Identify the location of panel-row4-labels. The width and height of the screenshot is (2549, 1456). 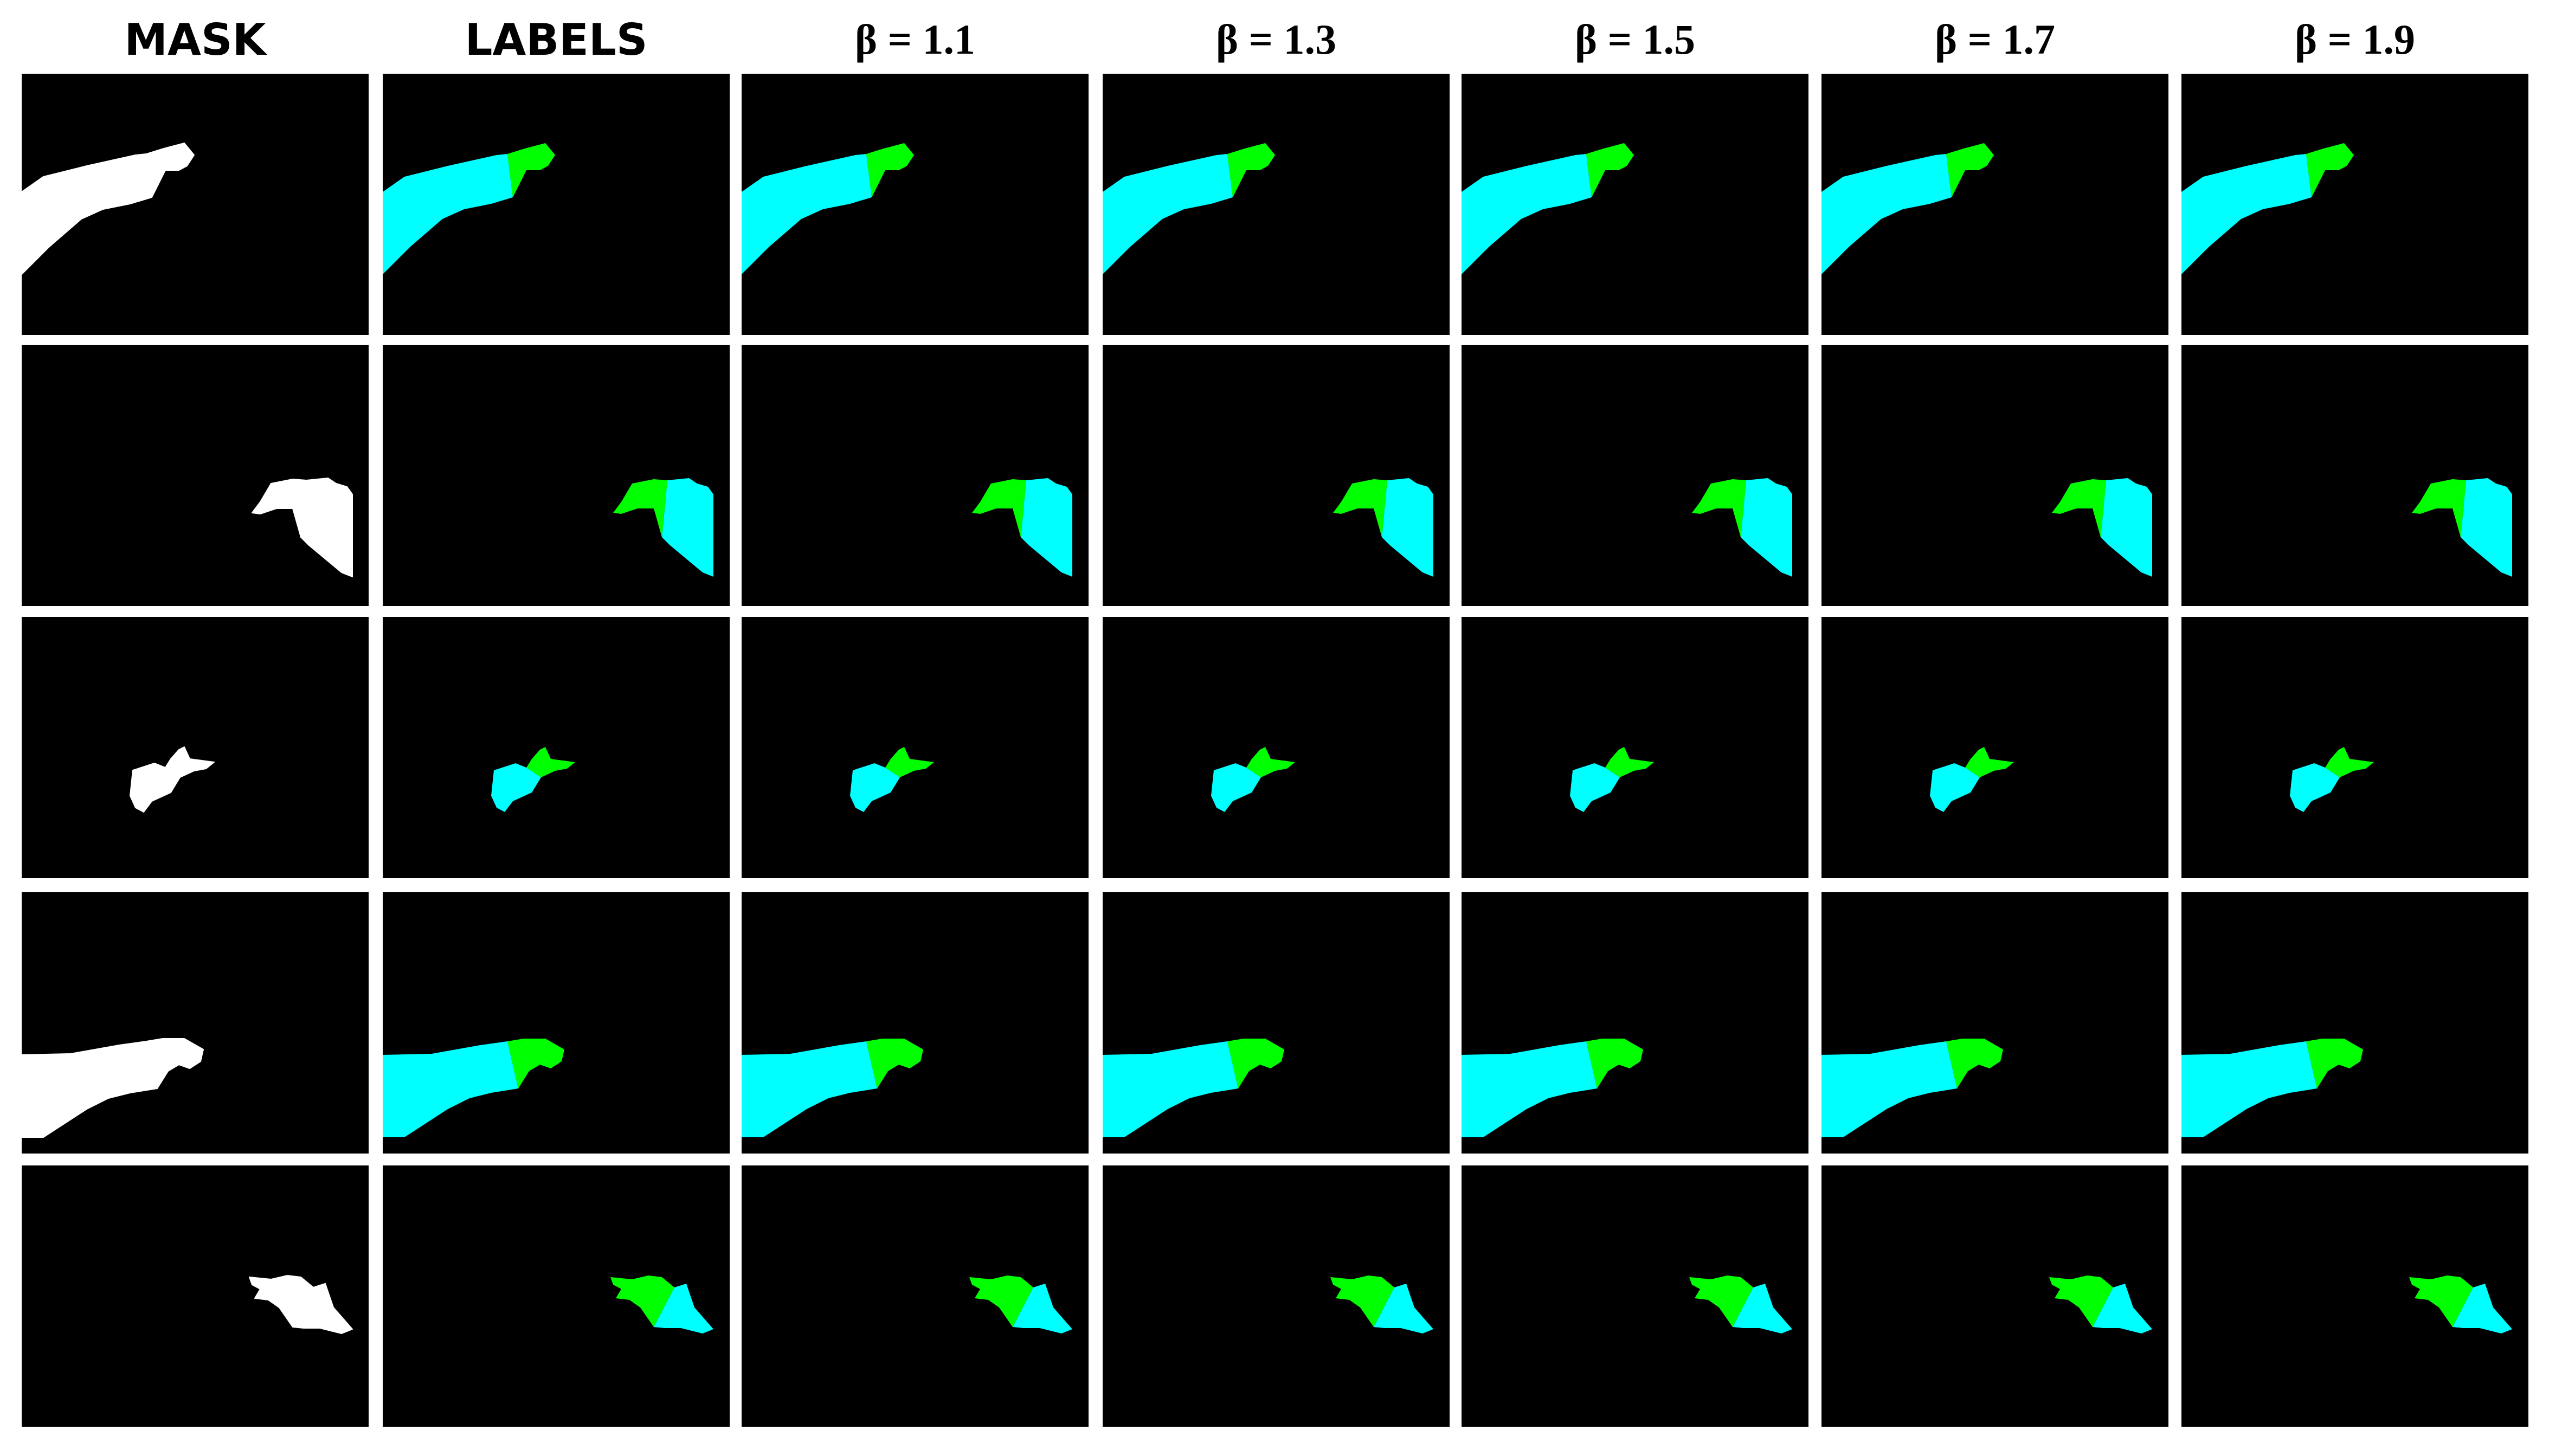
(556, 1023).